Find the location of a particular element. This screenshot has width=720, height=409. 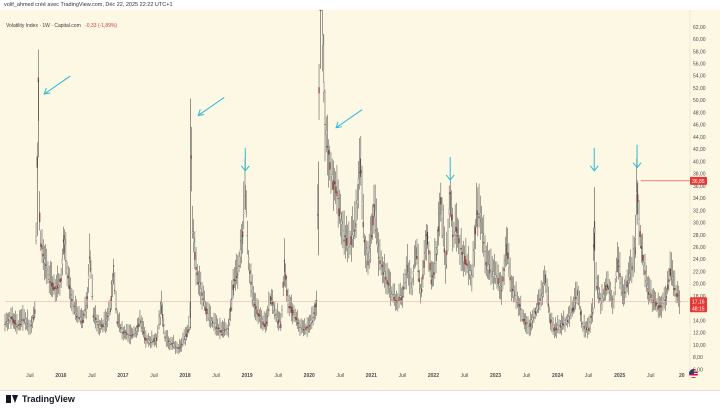

y-tick-label: 14,00 is located at coordinates (699, 321).